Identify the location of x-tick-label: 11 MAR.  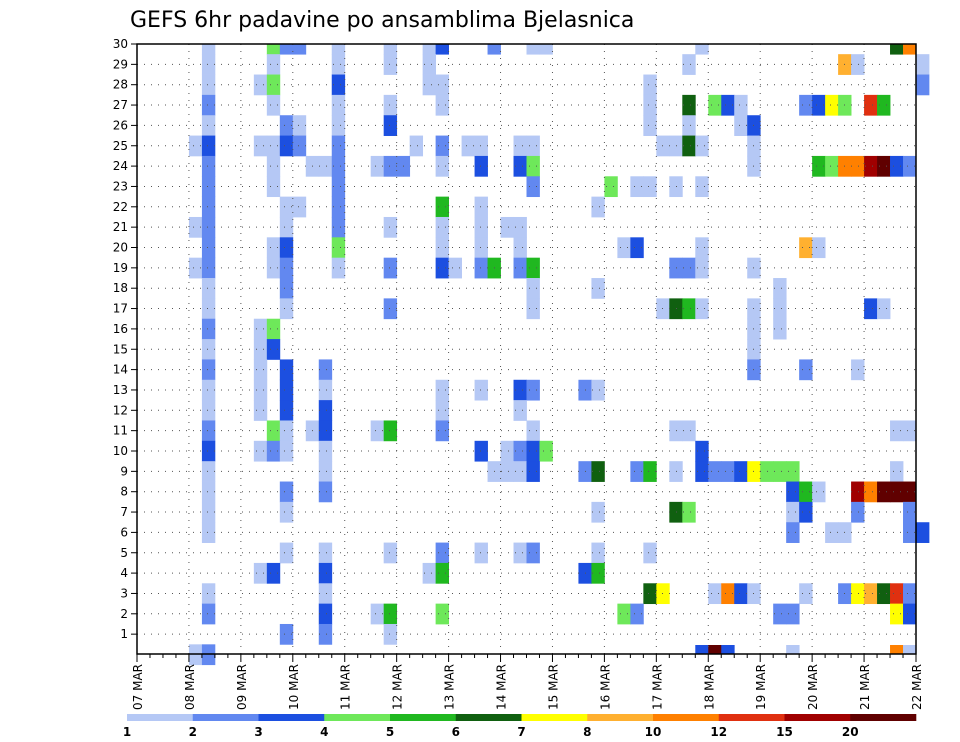
(346, 687).